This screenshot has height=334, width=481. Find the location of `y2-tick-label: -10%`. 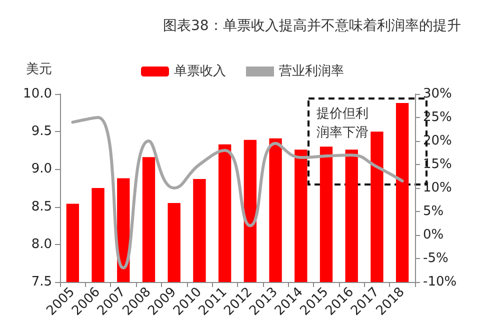

y2-tick-label: -10% is located at coordinates (440, 282).